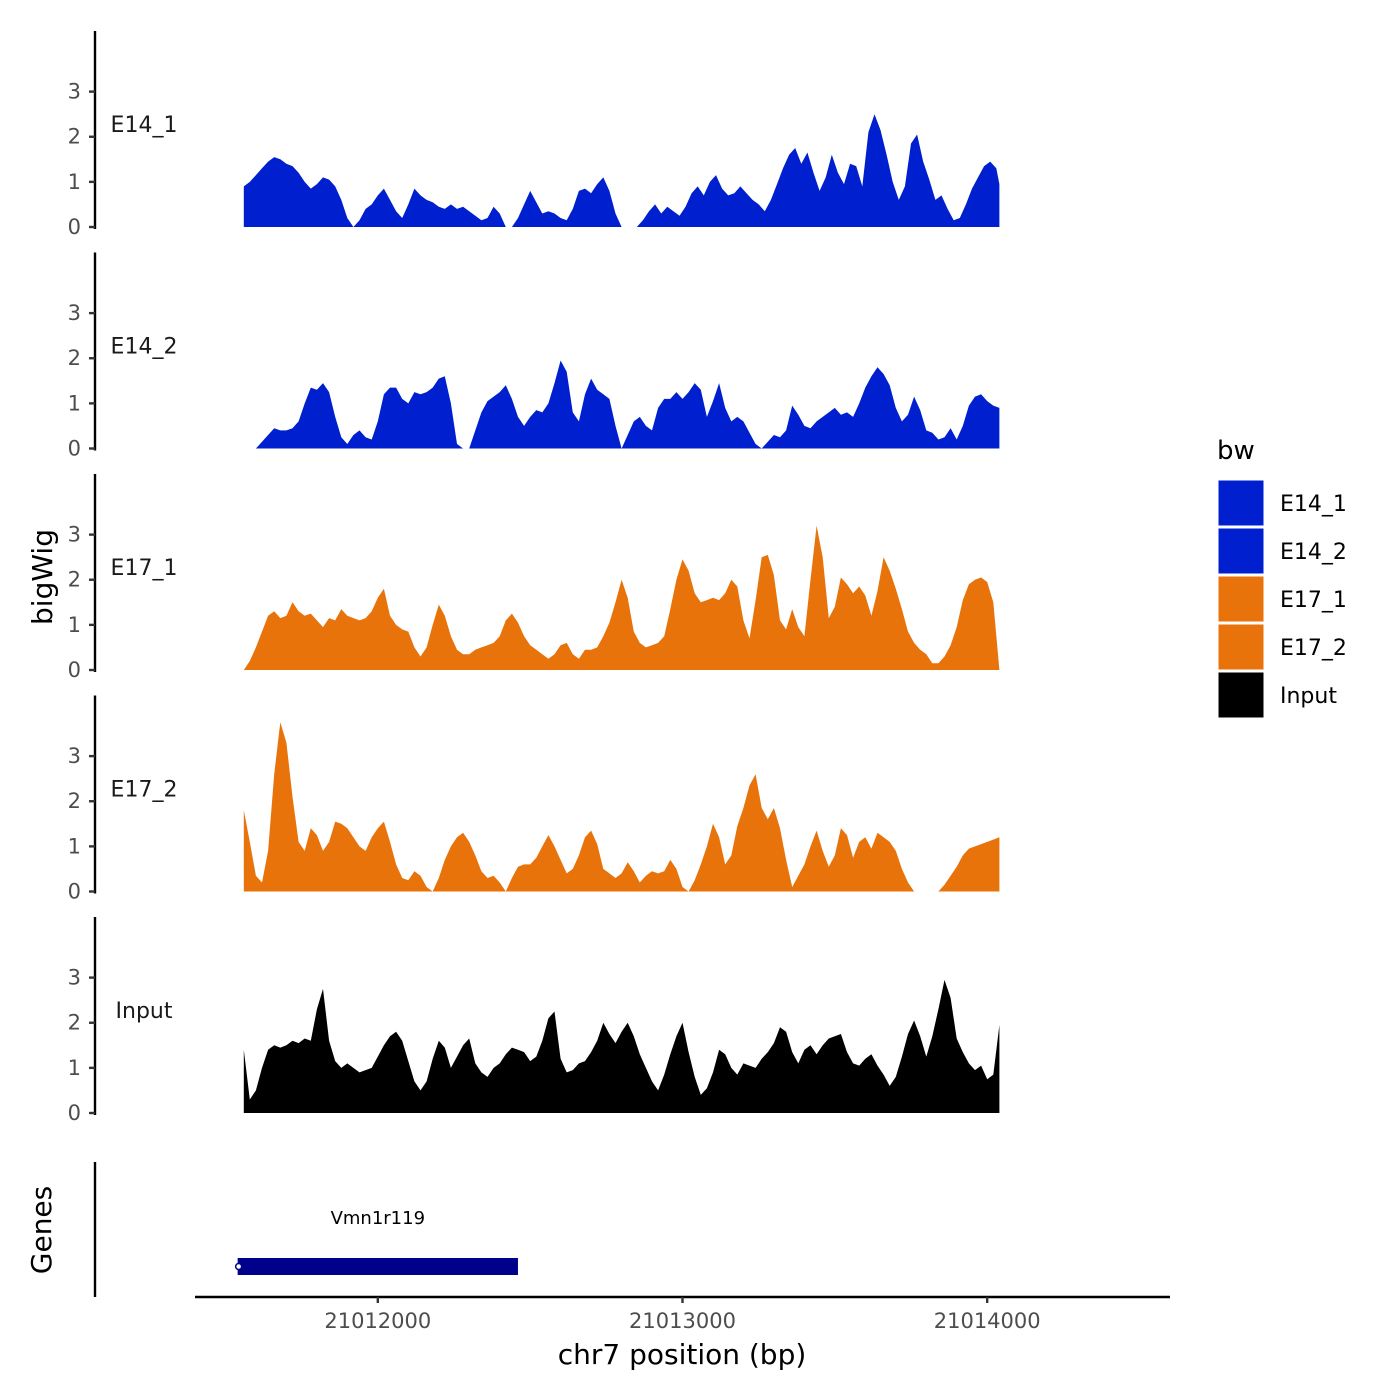 Image resolution: width=1400 pixels, height=1400 pixels. I want to click on legend-label-E17_1: E17_1, so click(1313, 600).